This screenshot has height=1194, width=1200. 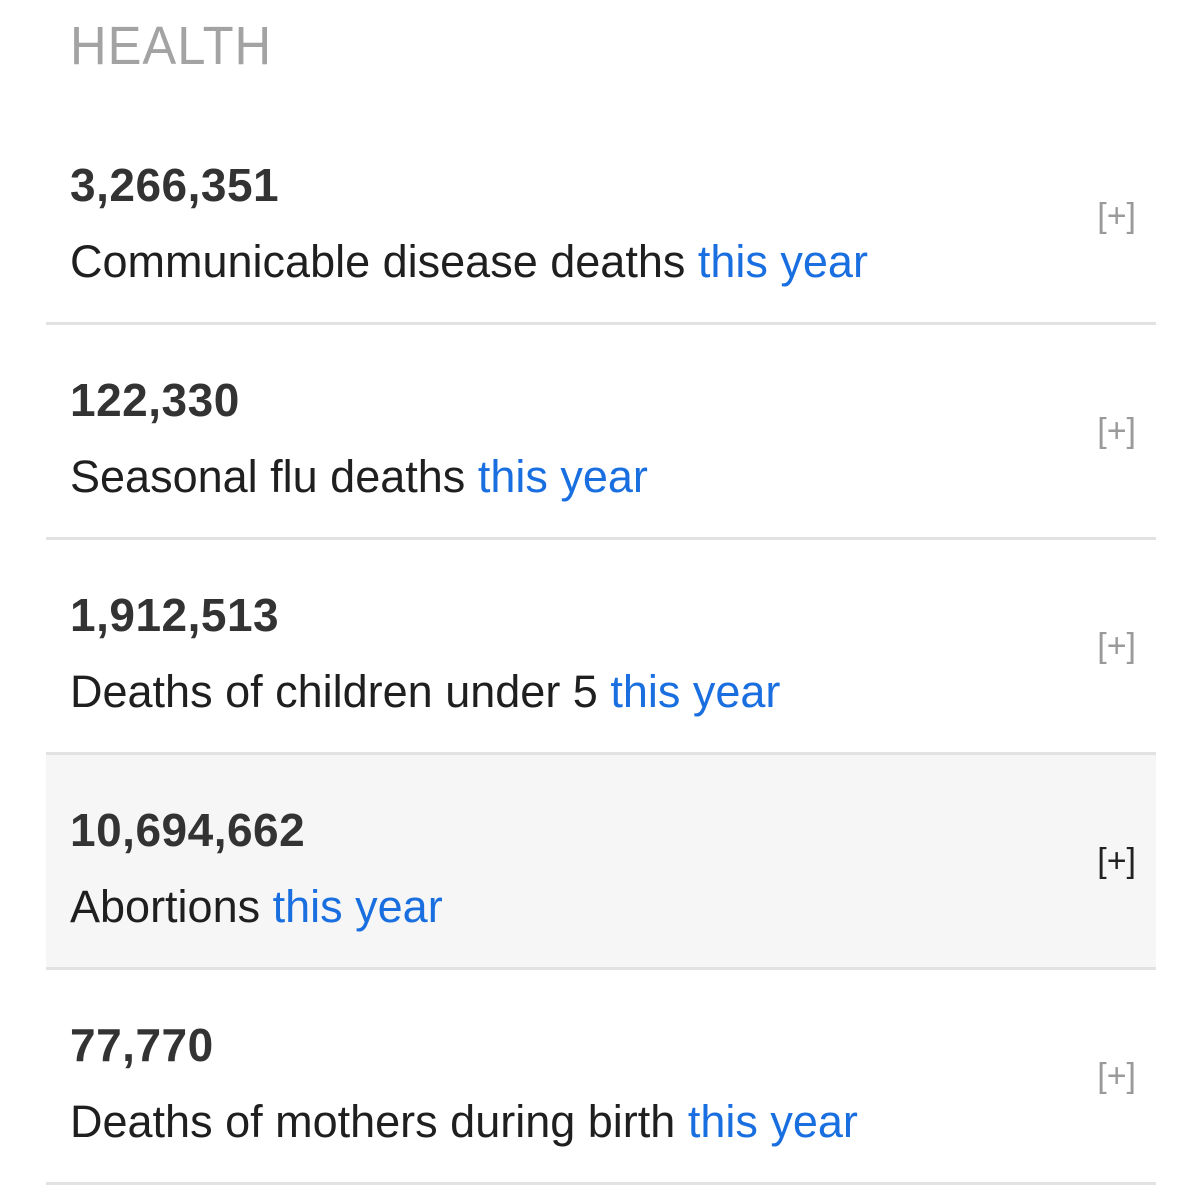 I want to click on stat-label-text: Deaths of children under 5, so click(x=334, y=691).